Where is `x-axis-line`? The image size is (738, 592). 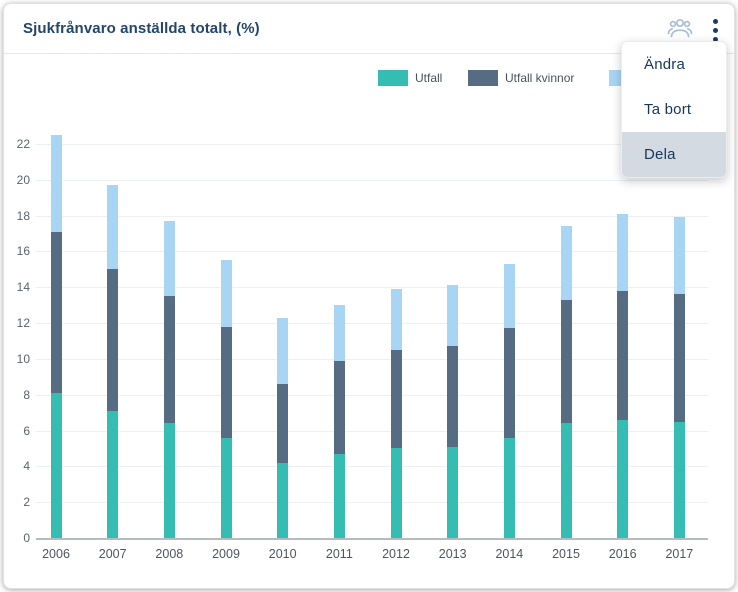
x-axis-line is located at coordinates (372, 539).